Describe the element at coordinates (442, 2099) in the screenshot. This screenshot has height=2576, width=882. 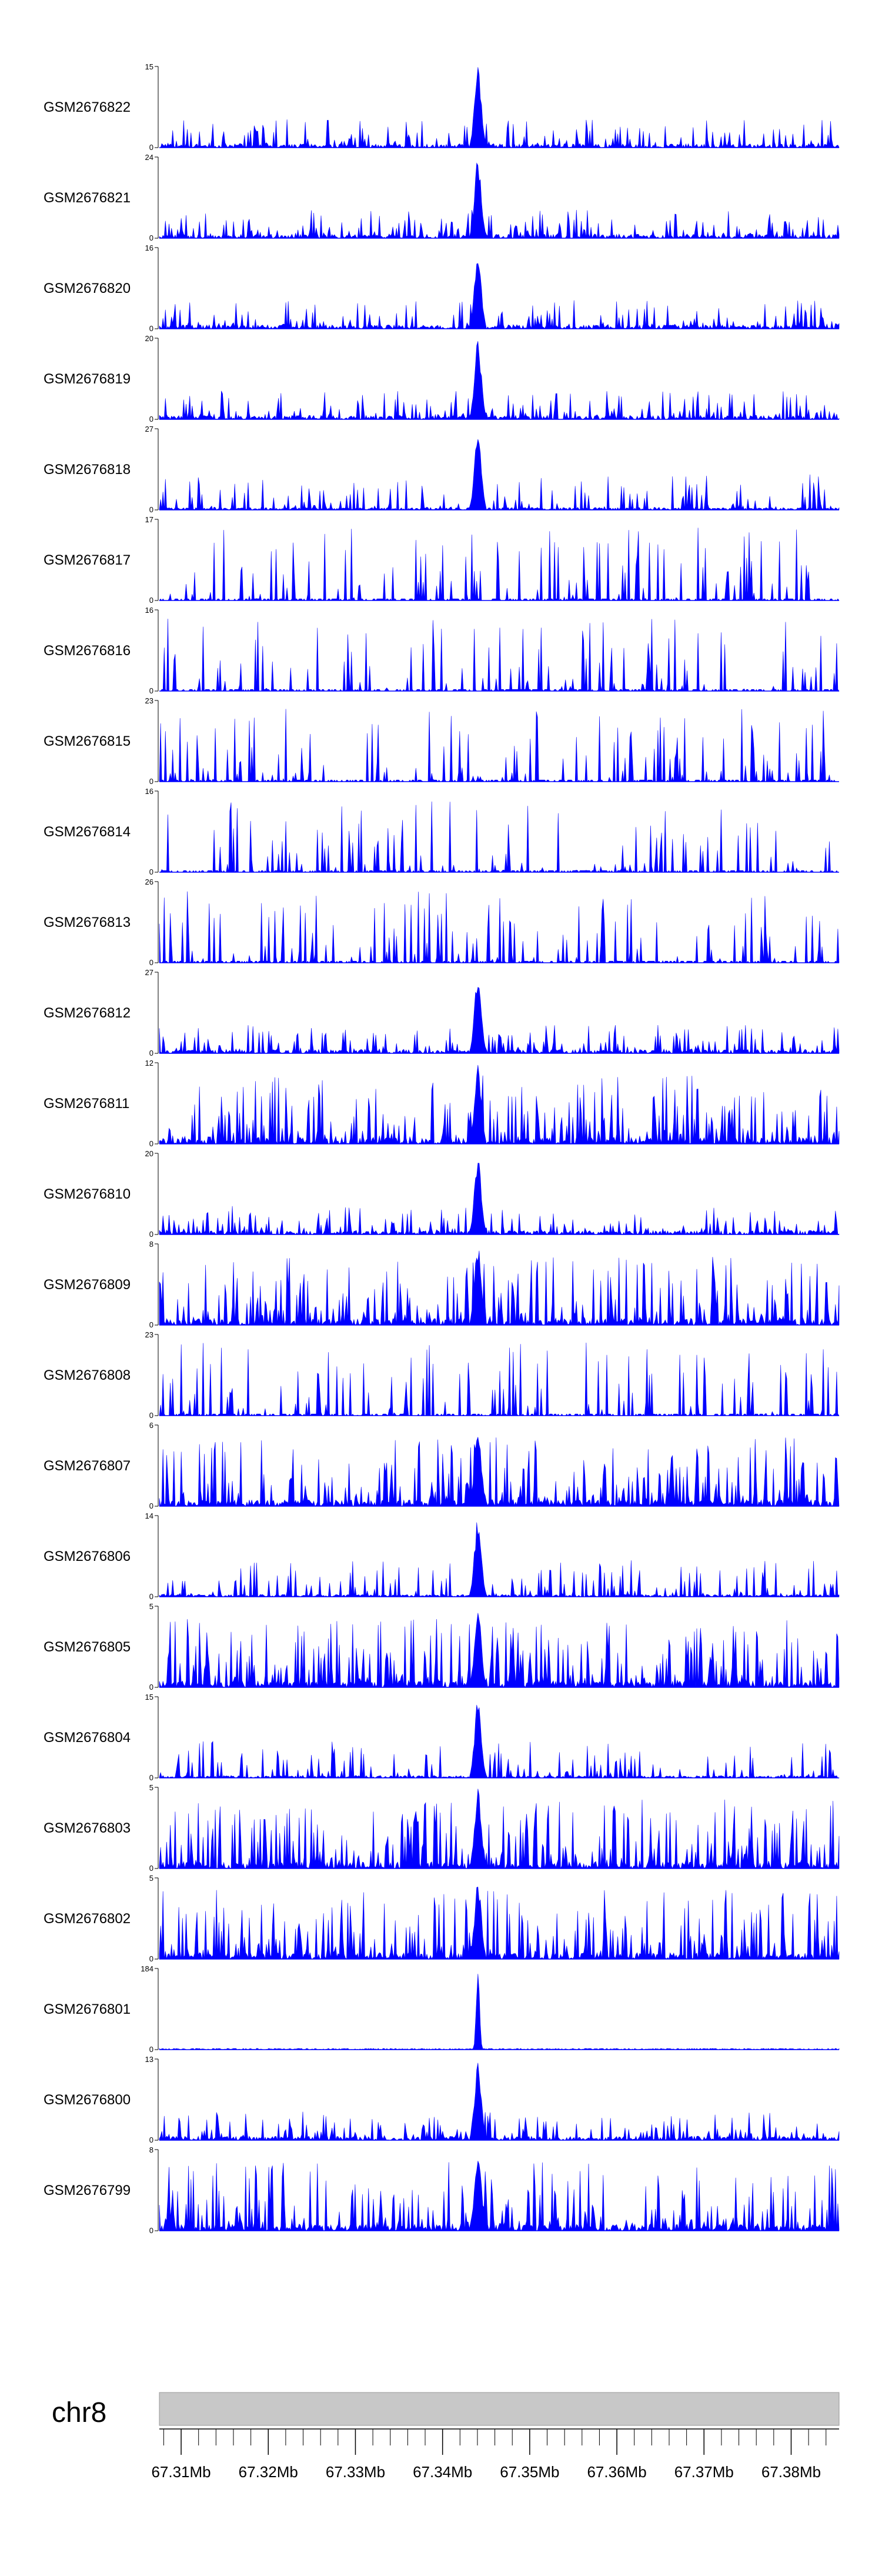
I see `track-GSM2676800: GSM2676800 13 0` at that location.